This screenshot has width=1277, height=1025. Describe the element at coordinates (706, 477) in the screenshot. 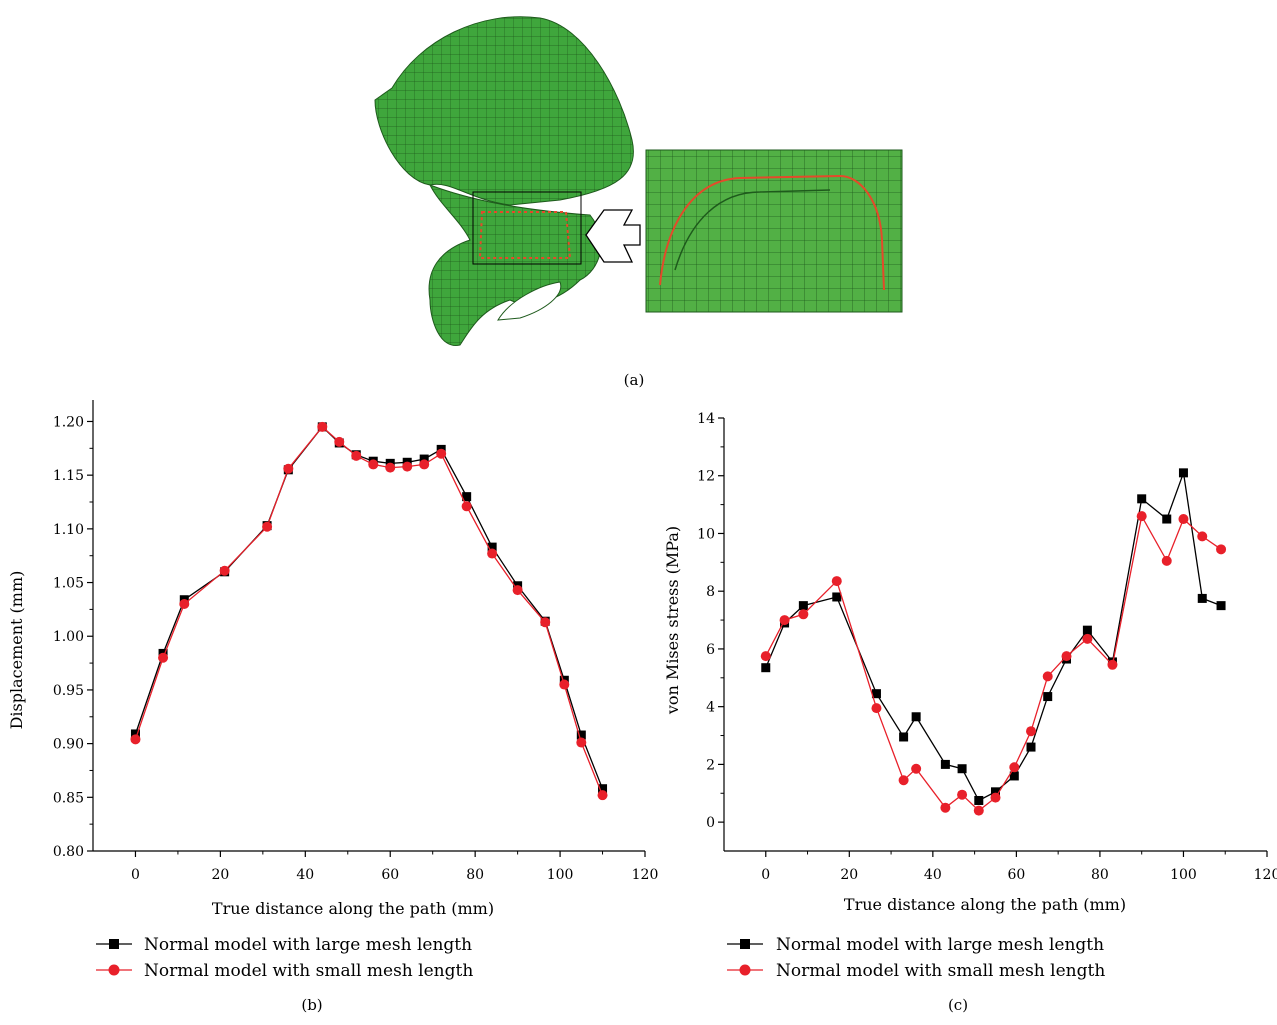

I see `y-tick-label: 12` at that location.